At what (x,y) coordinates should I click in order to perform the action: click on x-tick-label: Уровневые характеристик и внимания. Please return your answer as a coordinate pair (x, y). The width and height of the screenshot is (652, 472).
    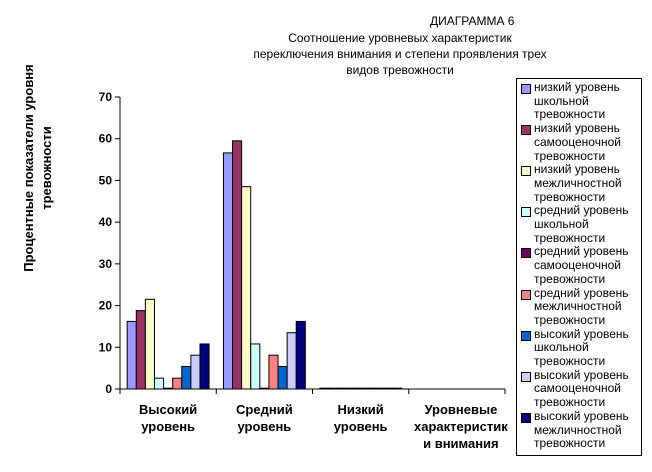
    Looking at the image, I should click on (461, 426).